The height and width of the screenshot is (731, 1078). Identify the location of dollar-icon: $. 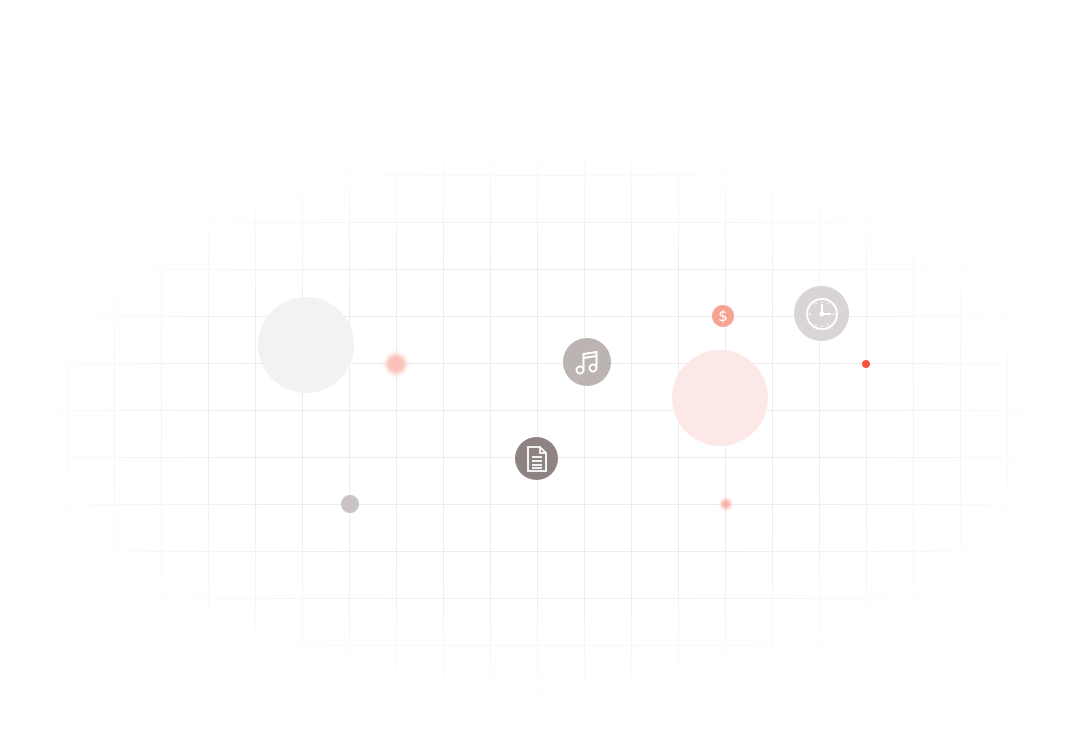
(723, 315).